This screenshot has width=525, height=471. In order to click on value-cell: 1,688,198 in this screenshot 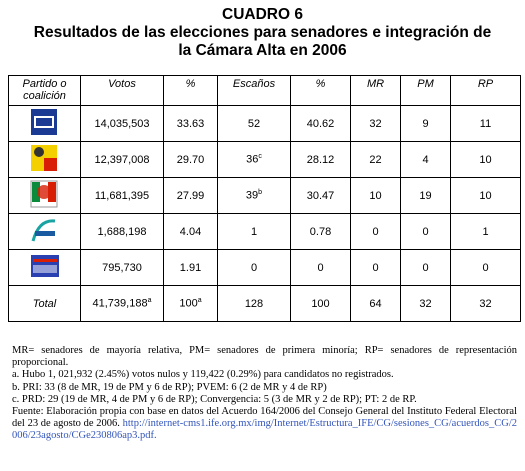, I will do `click(122, 231)`.